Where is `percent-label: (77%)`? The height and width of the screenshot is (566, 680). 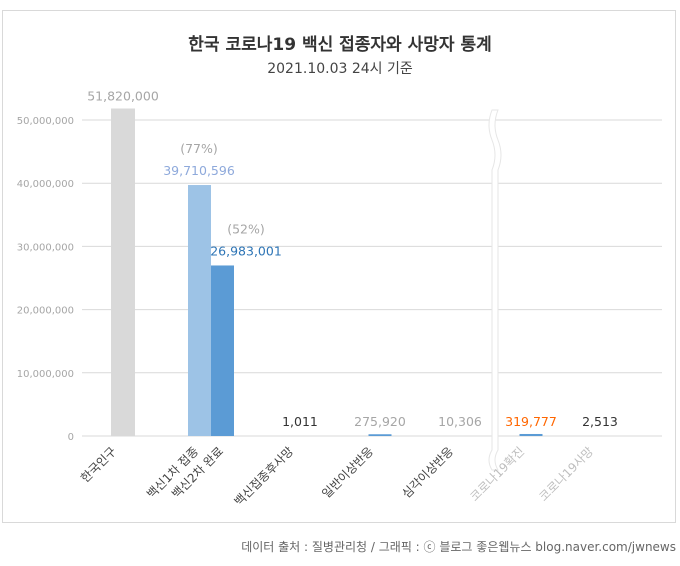 percent-label: (77%) is located at coordinates (199, 148).